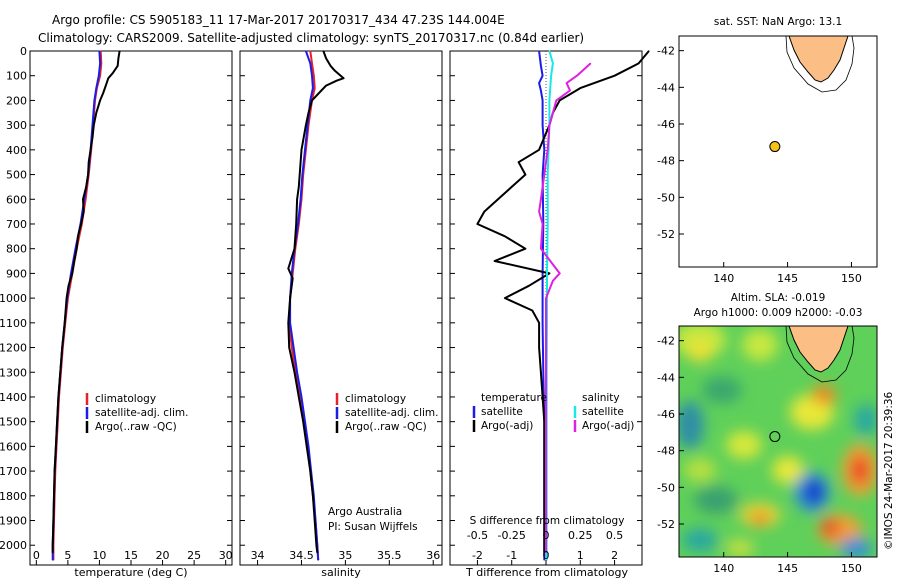  I want to click on tasmania-land, so click(818, 59).